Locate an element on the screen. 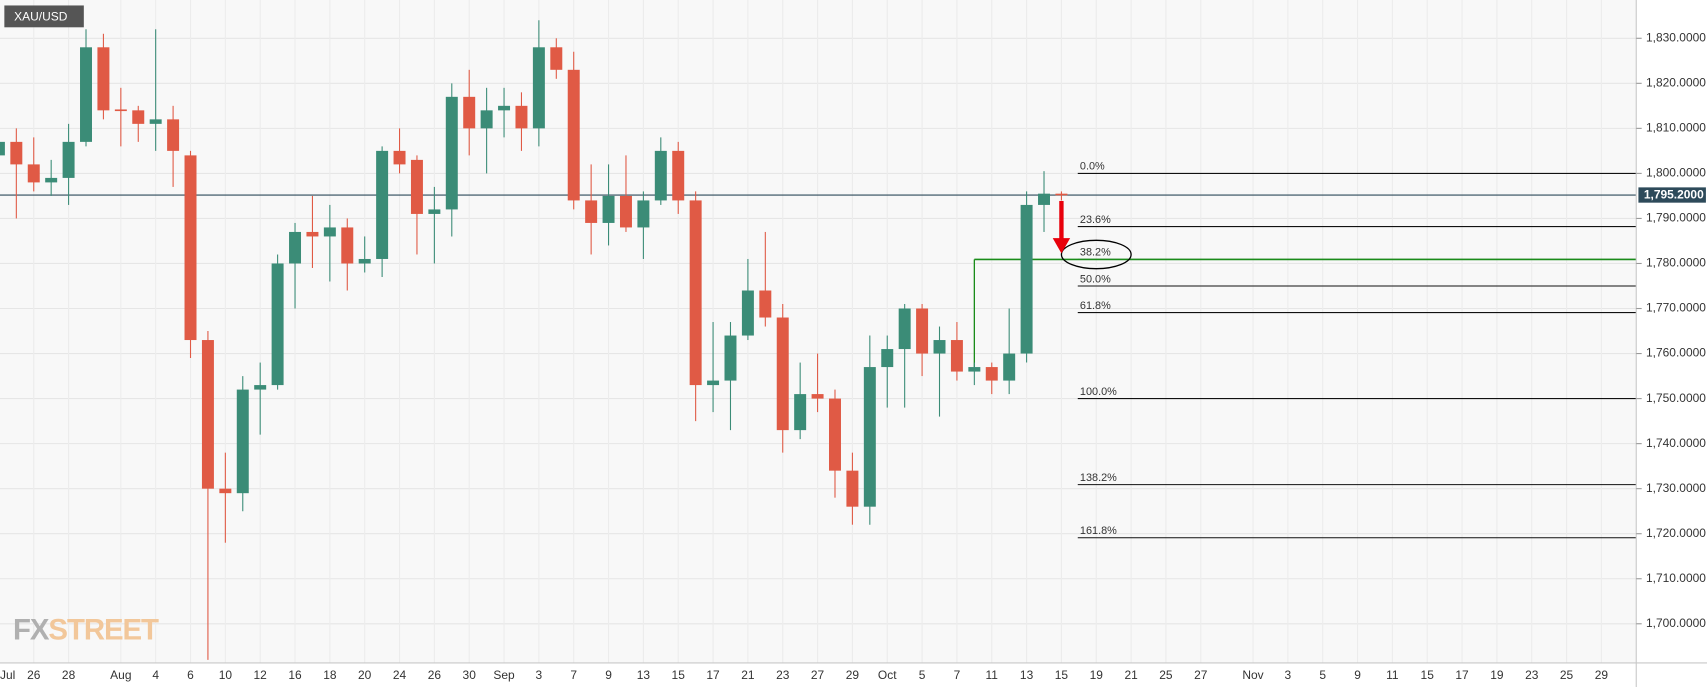  fib-label: 38.2% is located at coordinates (1095, 253).